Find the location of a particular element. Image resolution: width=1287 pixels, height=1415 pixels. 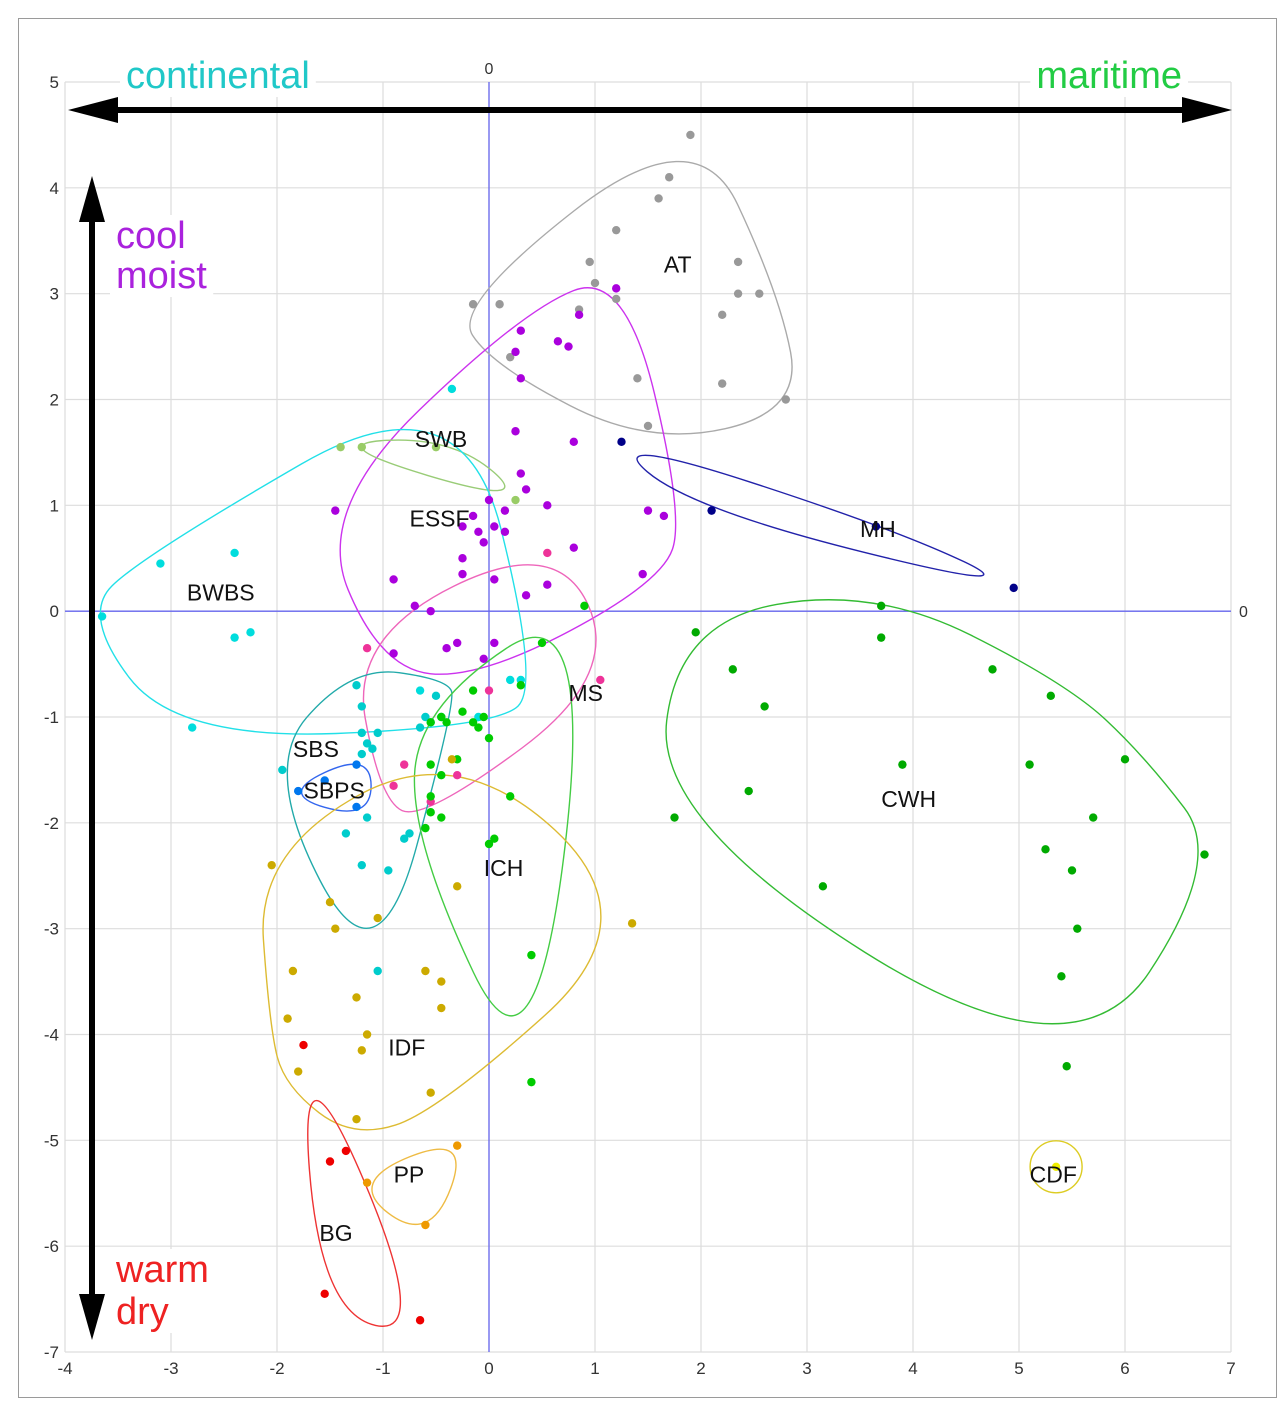

y-tick-label: 4 is located at coordinates (54, 188).